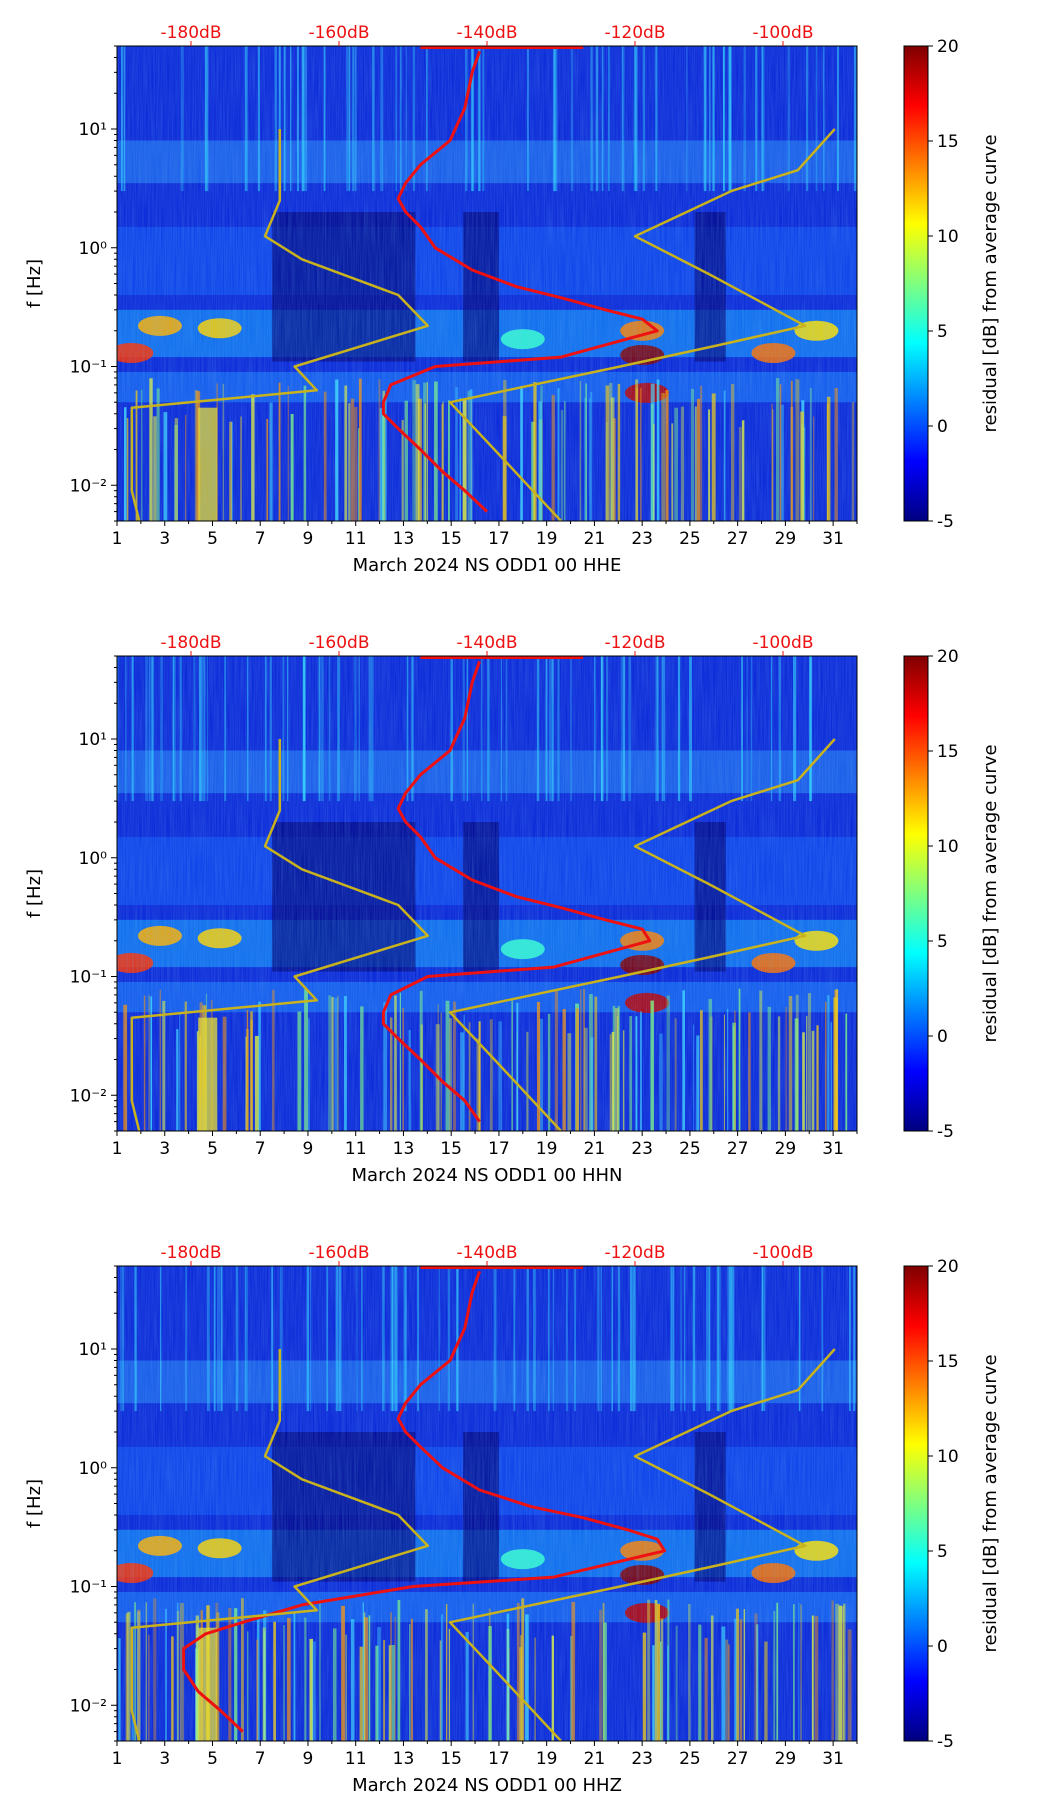 The image size is (1052, 1806). Describe the element at coordinates (164, 1149) in the screenshot. I see `x-tick-label: 3` at that location.